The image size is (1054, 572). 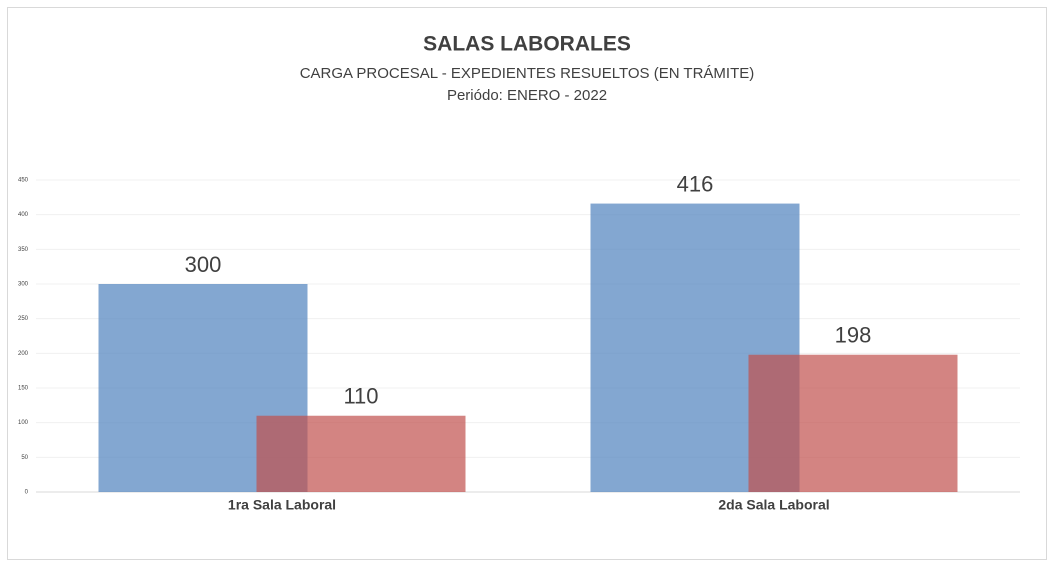 What do you see at coordinates (23, 423) in the screenshot?
I see `y-tick-label: 100` at bounding box center [23, 423].